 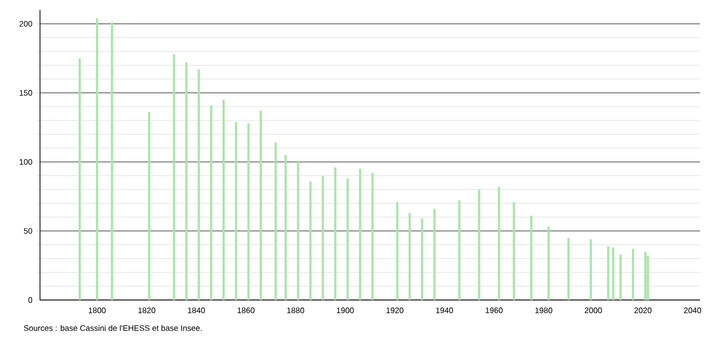 I want to click on x-tick-label: 1920, so click(x=395, y=311).